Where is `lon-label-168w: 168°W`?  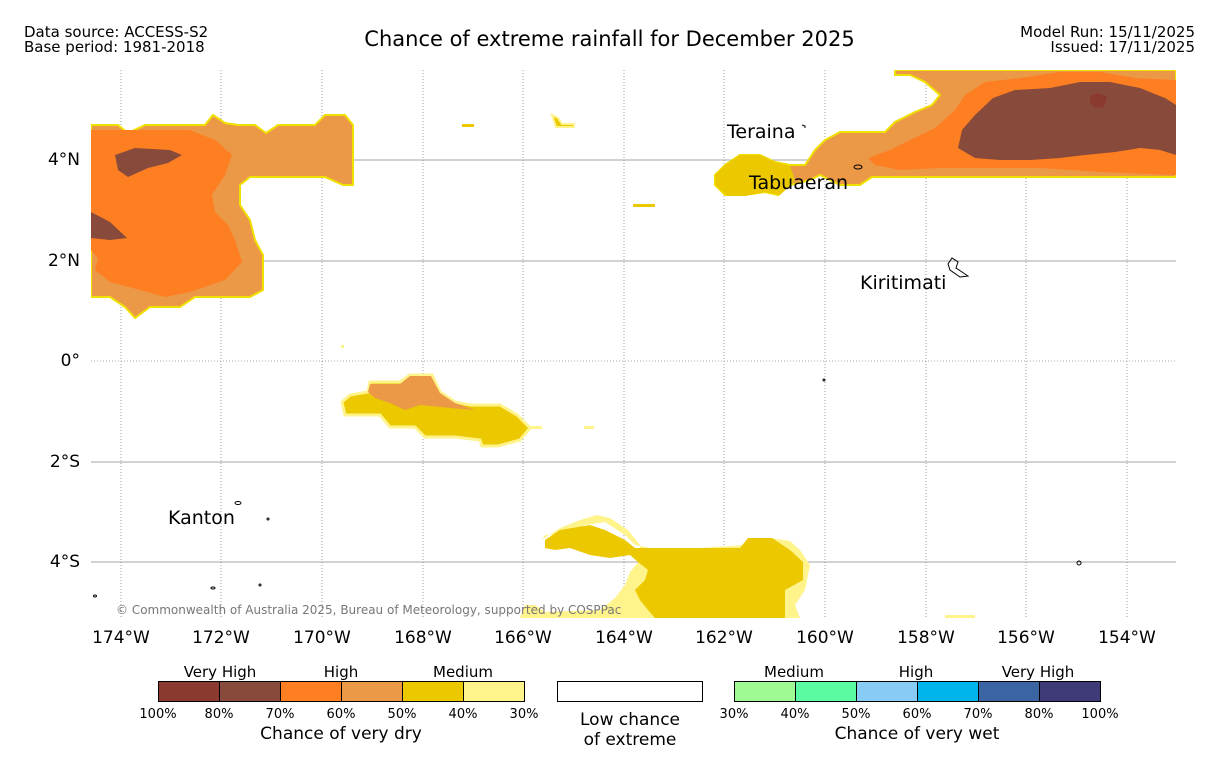 lon-label-168w: 168°W is located at coordinates (423, 638).